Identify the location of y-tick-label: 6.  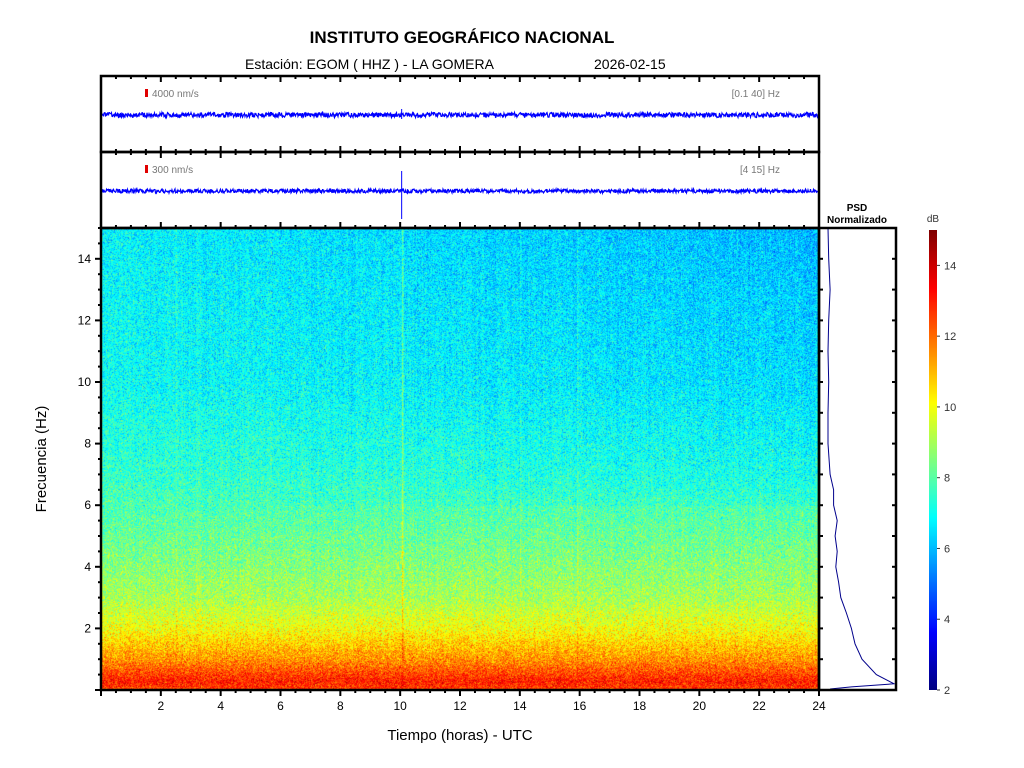
(87, 505).